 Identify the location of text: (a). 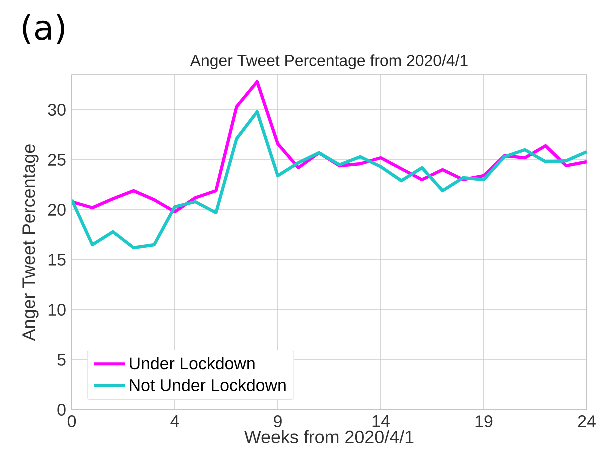
(43, 29).